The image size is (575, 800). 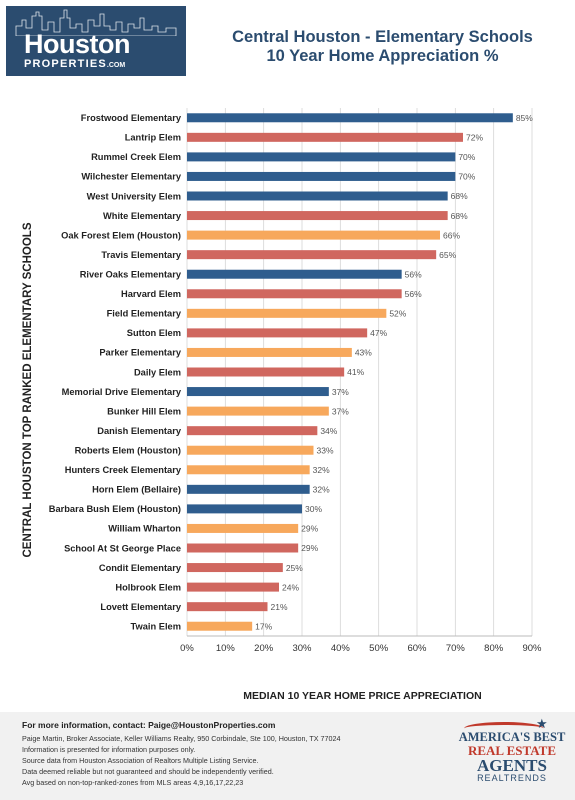 I want to click on x-tick-label: 50%, so click(x=379, y=648).